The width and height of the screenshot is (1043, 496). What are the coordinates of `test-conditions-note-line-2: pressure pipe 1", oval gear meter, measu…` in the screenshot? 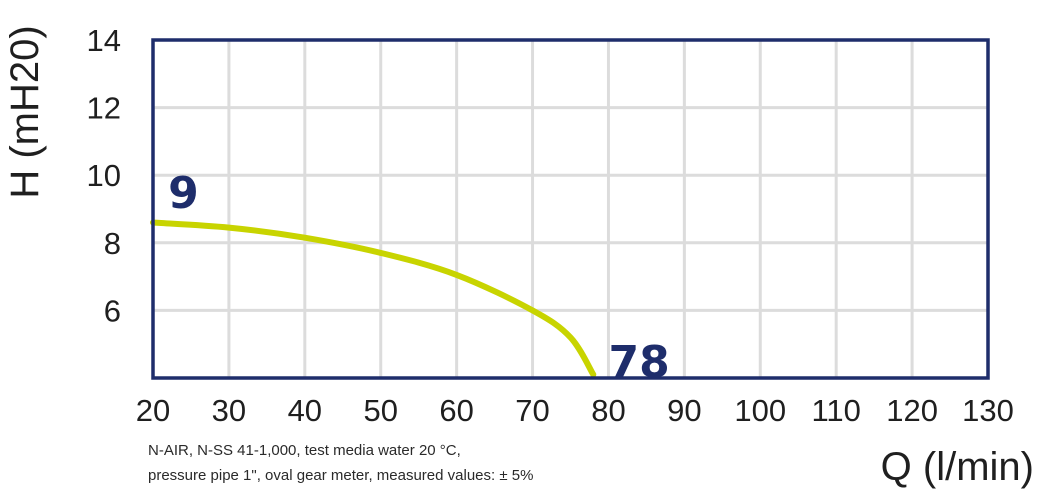 It's located at (340, 475).